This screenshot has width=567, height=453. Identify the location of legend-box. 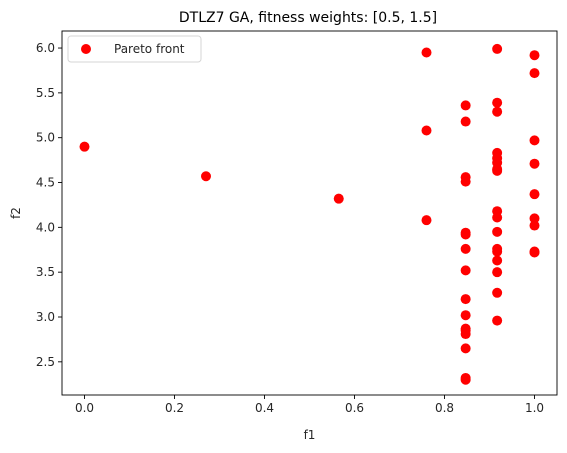
(134, 49).